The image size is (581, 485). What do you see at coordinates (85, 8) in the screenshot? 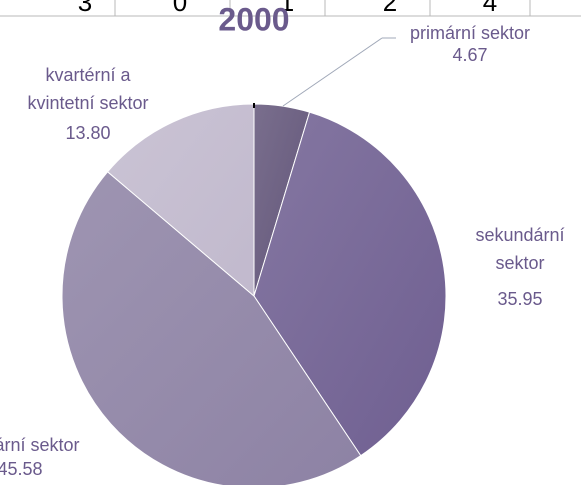
I see `sheet-cell: 3` at bounding box center [85, 8].